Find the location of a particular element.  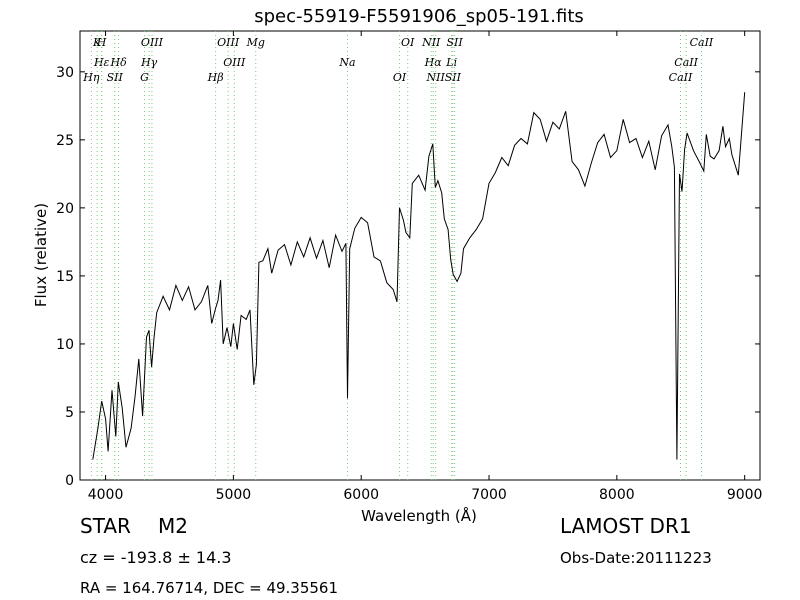

x-tick-label: 4000 is located at coordinates (106, 495).